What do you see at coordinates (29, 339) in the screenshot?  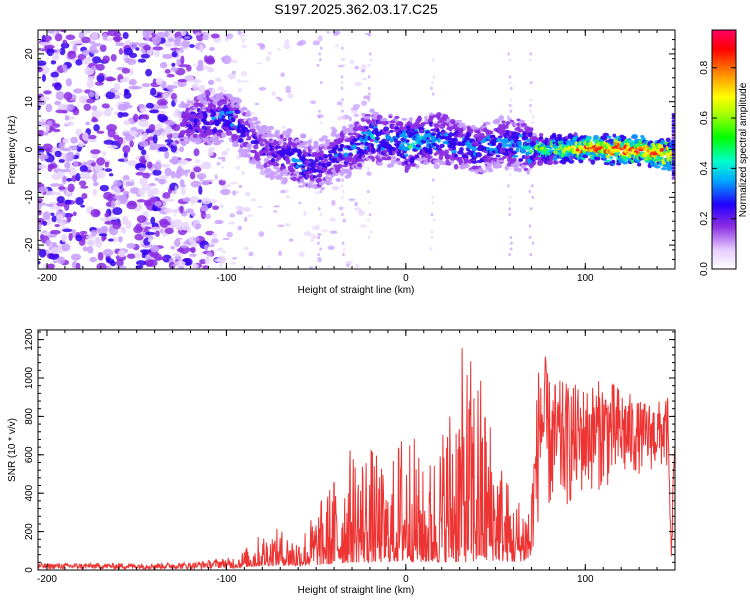 I see `y-tick-label: 1200` at bounding box center [29, 339].